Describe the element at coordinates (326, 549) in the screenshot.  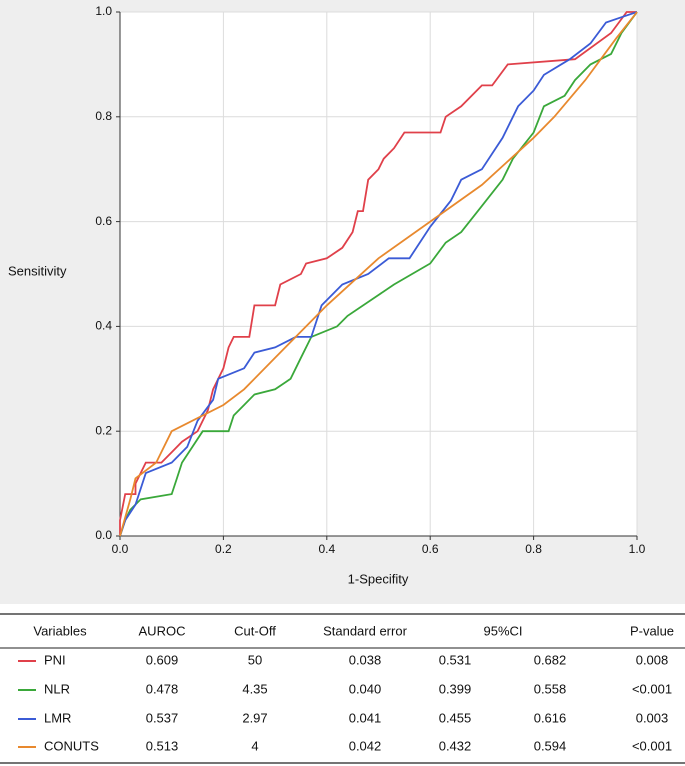
I see `x-tick-label: 0.4` at that location.